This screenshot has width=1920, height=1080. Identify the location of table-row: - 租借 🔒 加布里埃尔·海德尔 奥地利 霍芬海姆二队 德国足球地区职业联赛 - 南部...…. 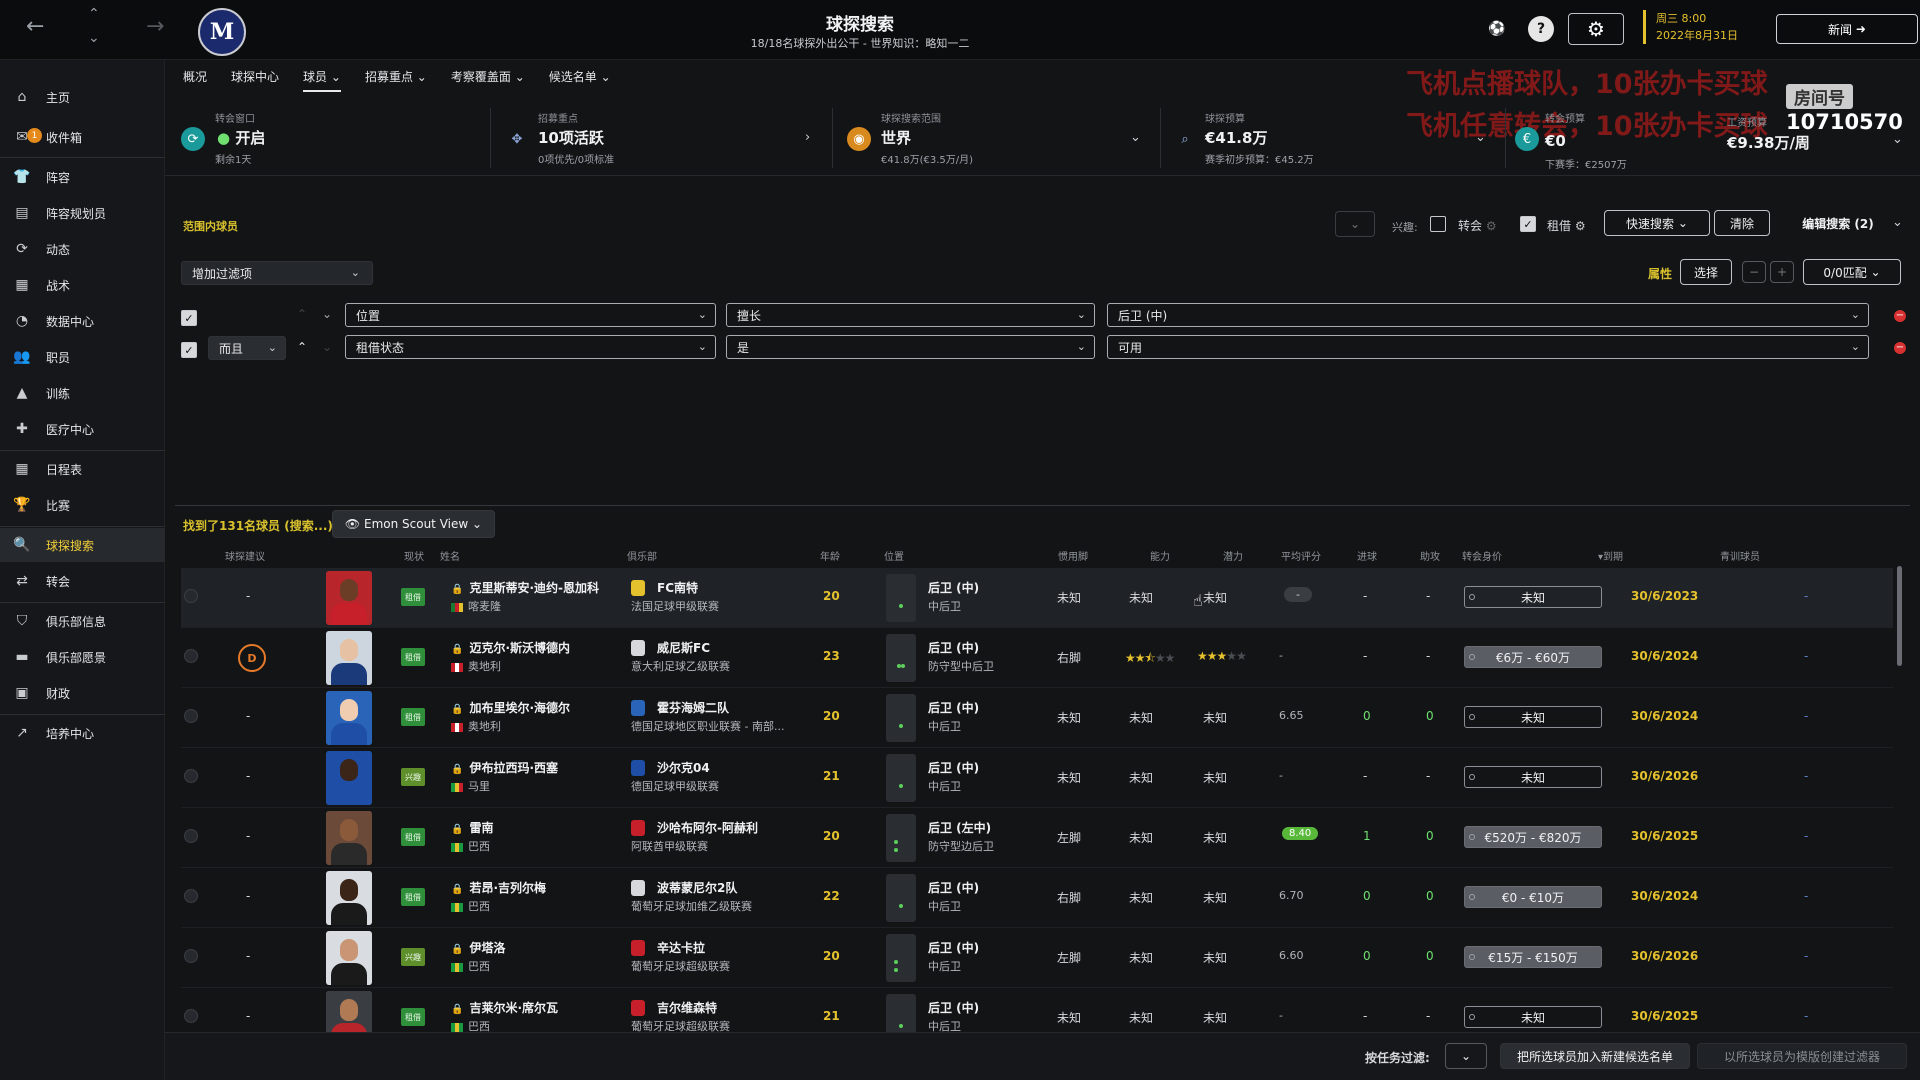
(1037, 718).